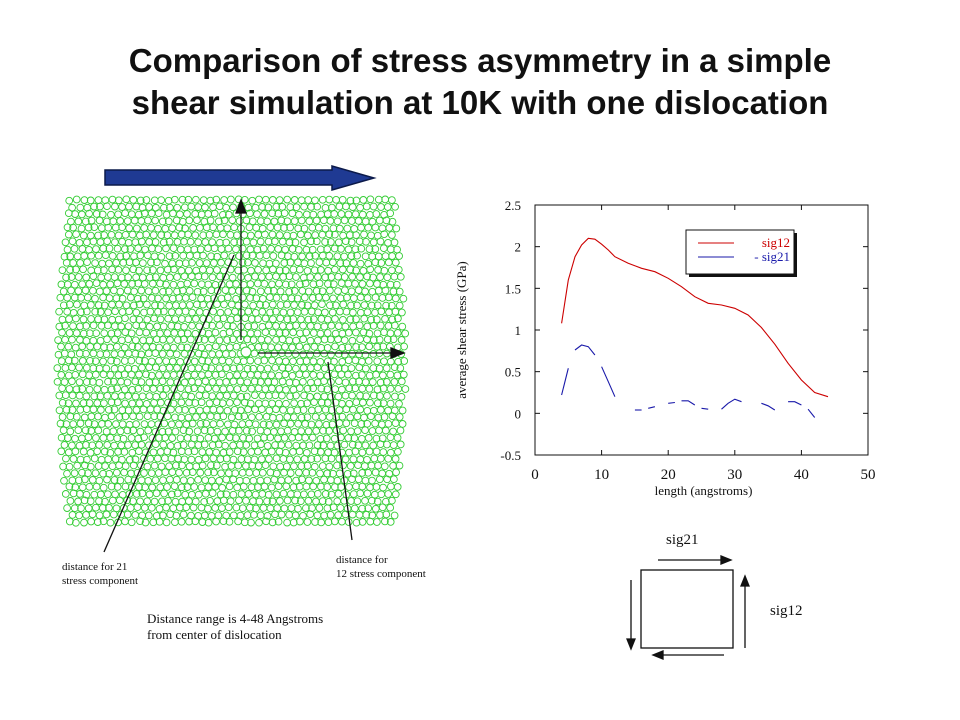 This screenshot has width=960, height=720. What do you see at coordinates (214, 634) in the screenshot?
I see `range-line2: from center of dislocation` at bounding box center [214, 634].